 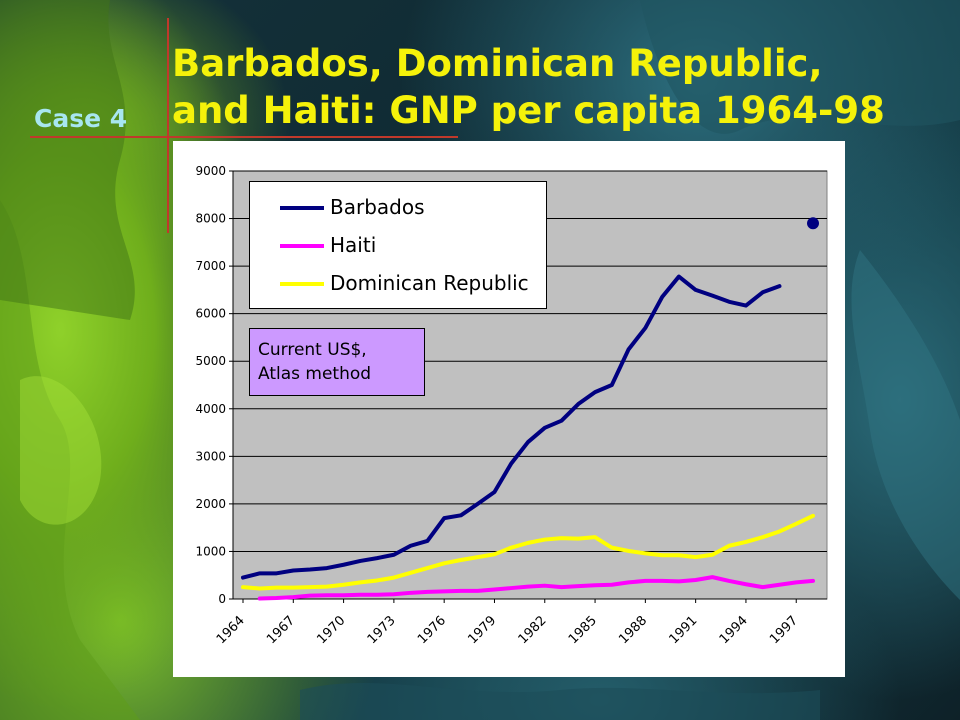 What do you see at coordinates (528, 552) in the screenshot?
I see `series-line-dominican-republic` at bounding box center [528, 552].